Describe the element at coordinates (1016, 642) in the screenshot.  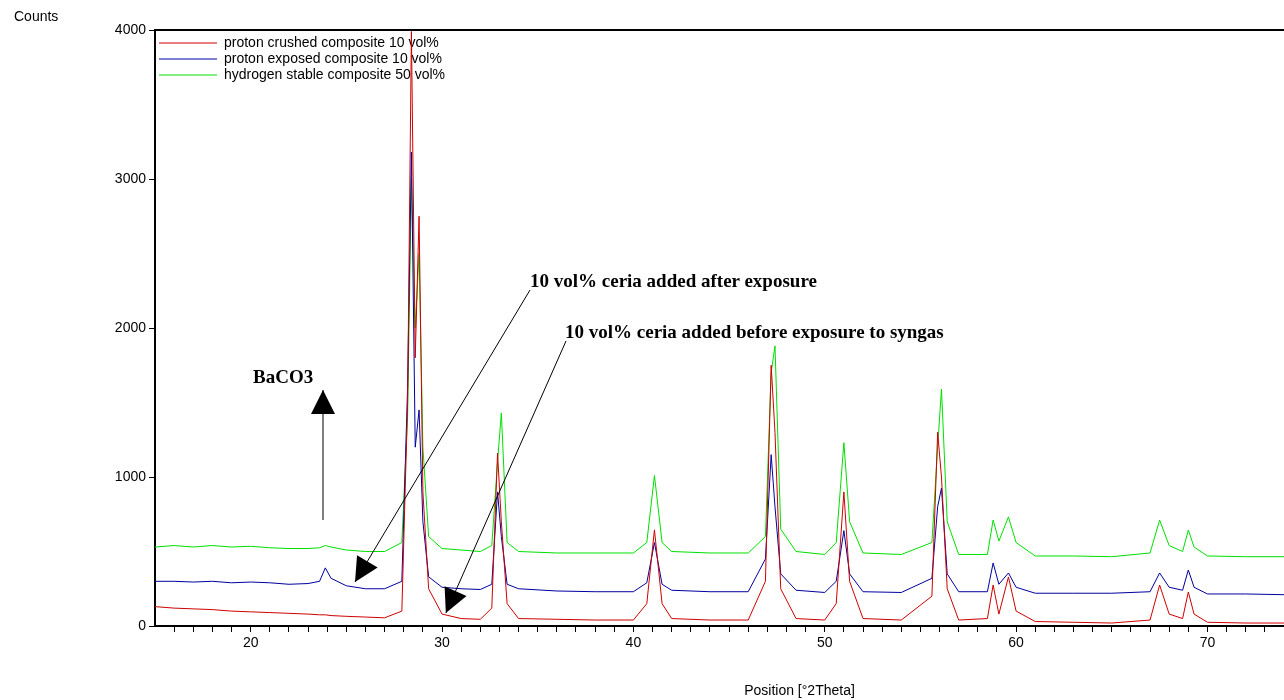
I see `x-tick-label: 60` at that location.